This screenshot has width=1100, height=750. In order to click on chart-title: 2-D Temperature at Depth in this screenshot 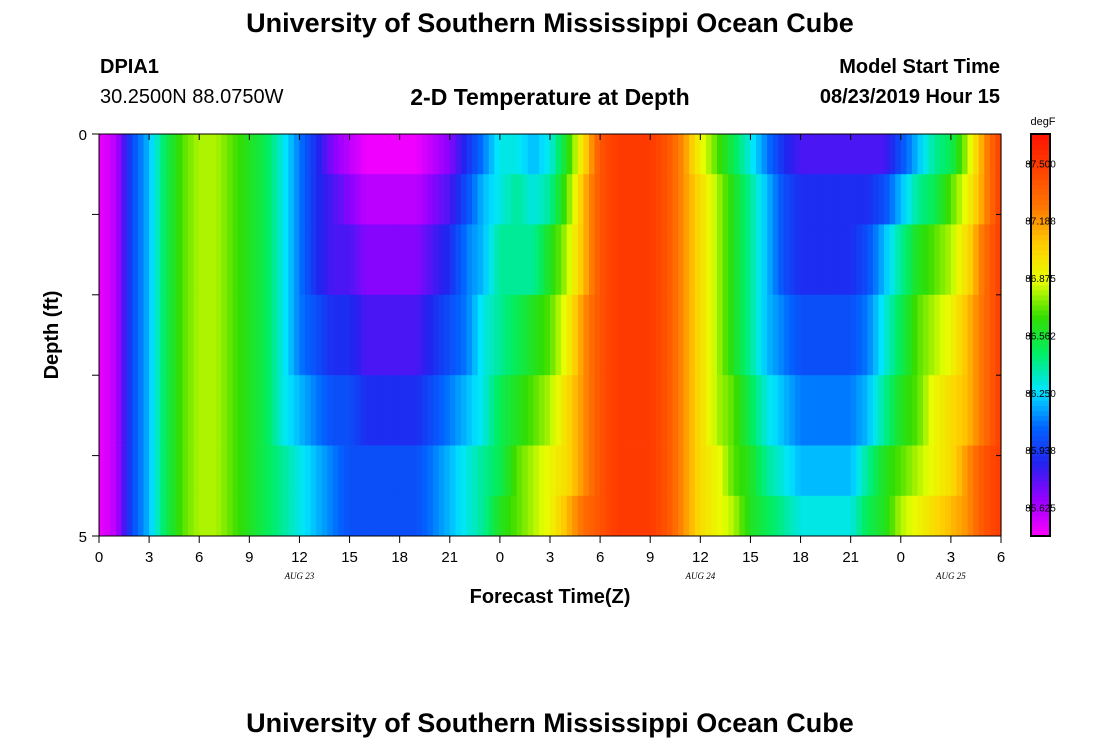, I will do `click(550, 97)`.